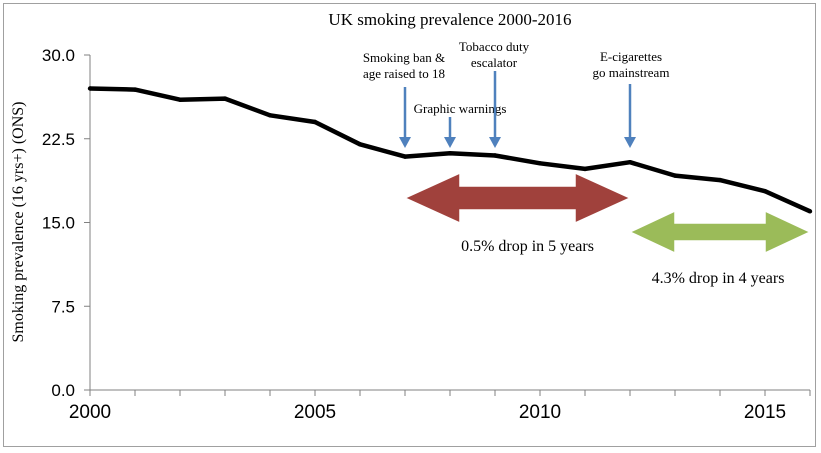 The height and width of the screenshot is (453, 821). What do you see at coordinates (315, 412) in the screenshot?
I see `x-tick-label: 2005` at bounding box center [315, 412].